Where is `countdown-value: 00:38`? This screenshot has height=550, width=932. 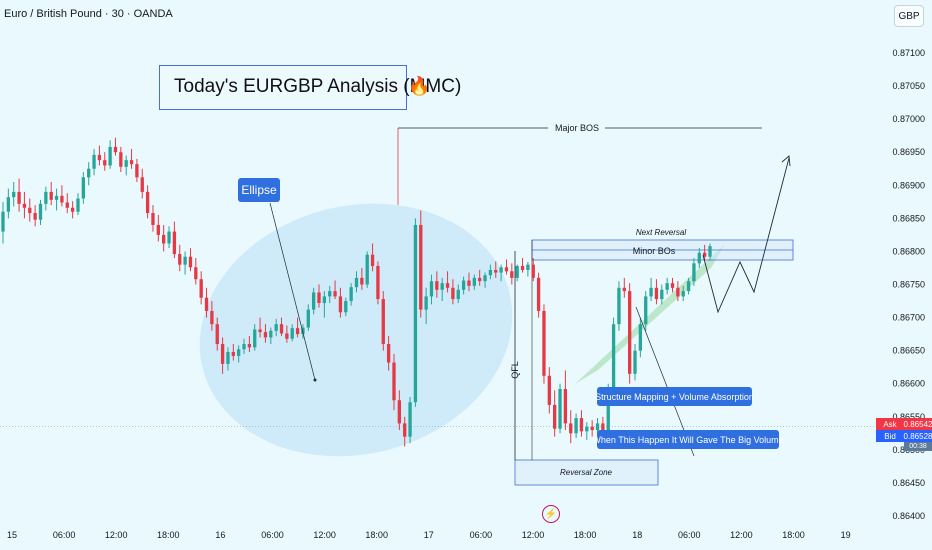 countdown-value: 00:38 is located at coordinates (918, 446).